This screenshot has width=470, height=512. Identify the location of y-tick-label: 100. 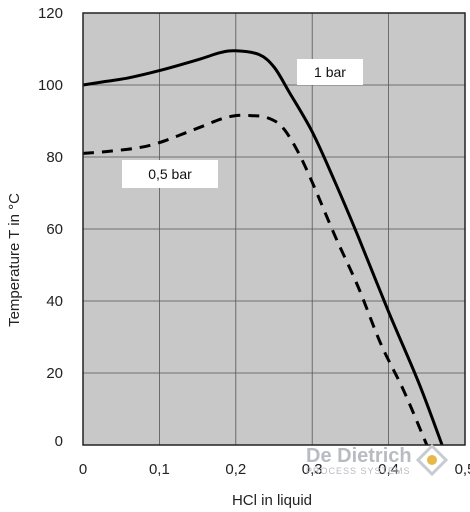
(50, 85).